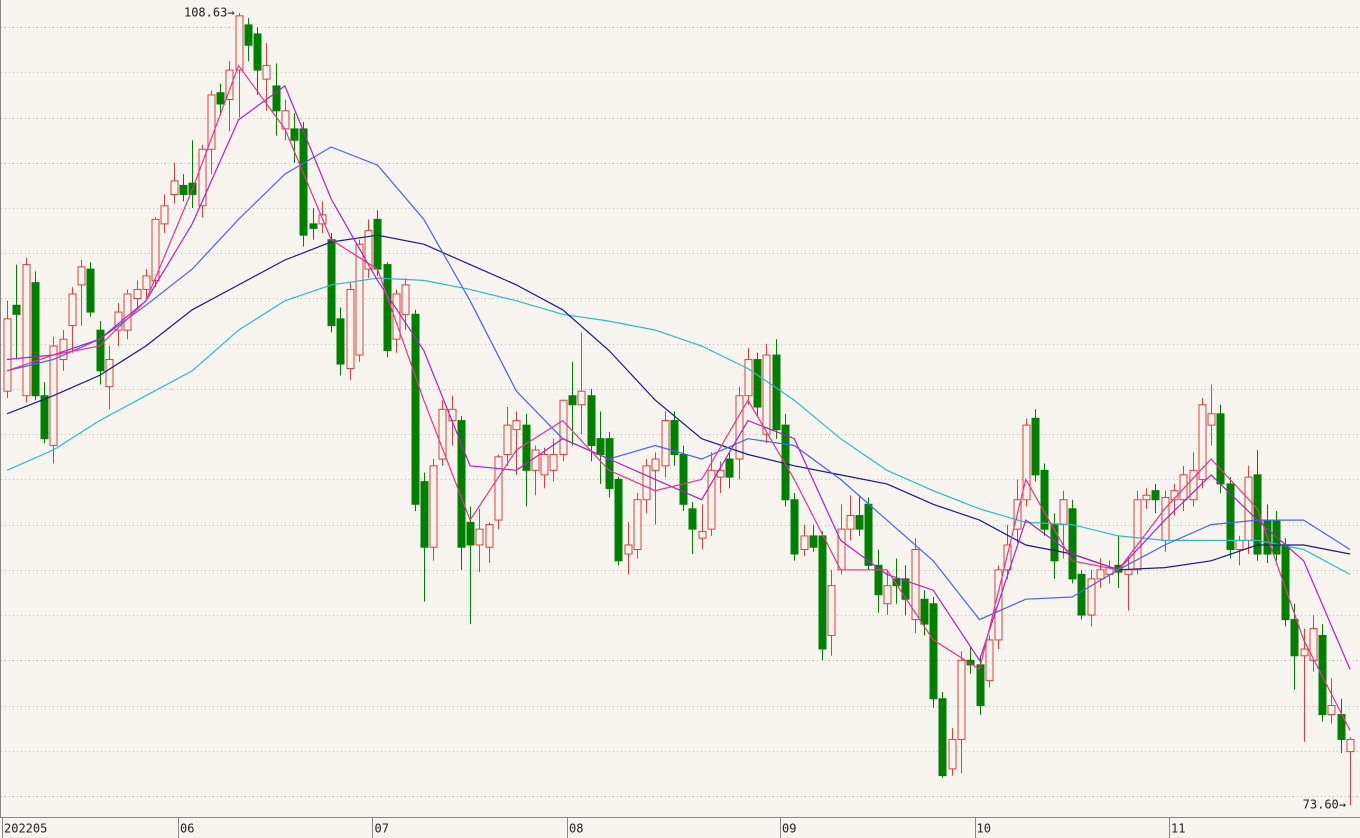 The width and height of the screenshot is (1360, 838). Describe the element at coordinates (789, 829) in the screenshot. I see `x-tick-label: 09` at that location.